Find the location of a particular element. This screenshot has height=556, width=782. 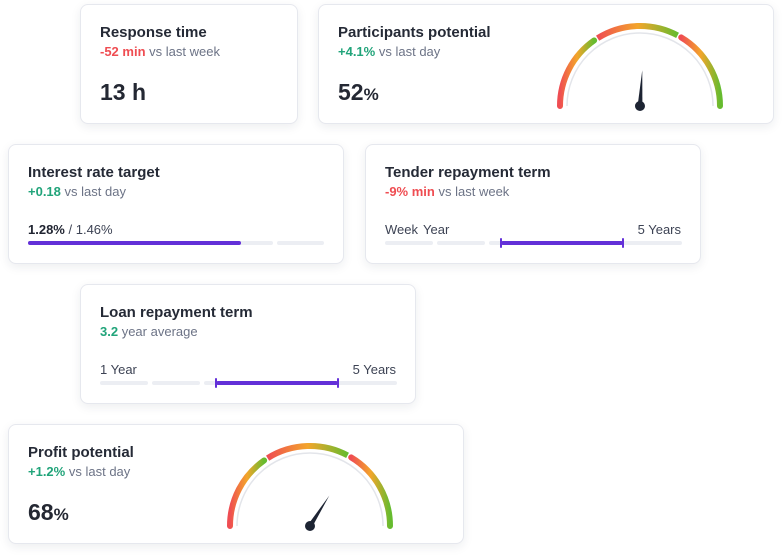

card-title: Interest rate target is located at coordinates (94, 172).